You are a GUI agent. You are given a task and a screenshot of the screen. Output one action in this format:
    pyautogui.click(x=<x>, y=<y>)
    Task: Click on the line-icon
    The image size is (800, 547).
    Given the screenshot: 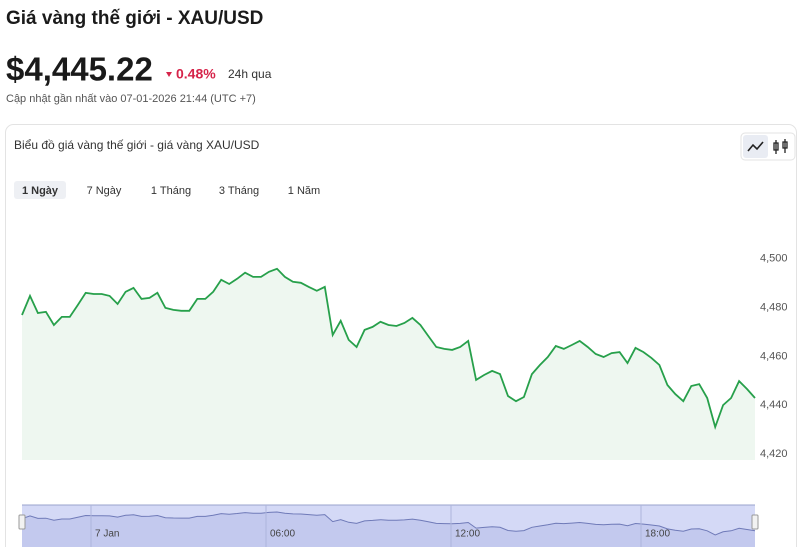 What is the action you would take?
    pyautogui.click(x=755, y=146)
    